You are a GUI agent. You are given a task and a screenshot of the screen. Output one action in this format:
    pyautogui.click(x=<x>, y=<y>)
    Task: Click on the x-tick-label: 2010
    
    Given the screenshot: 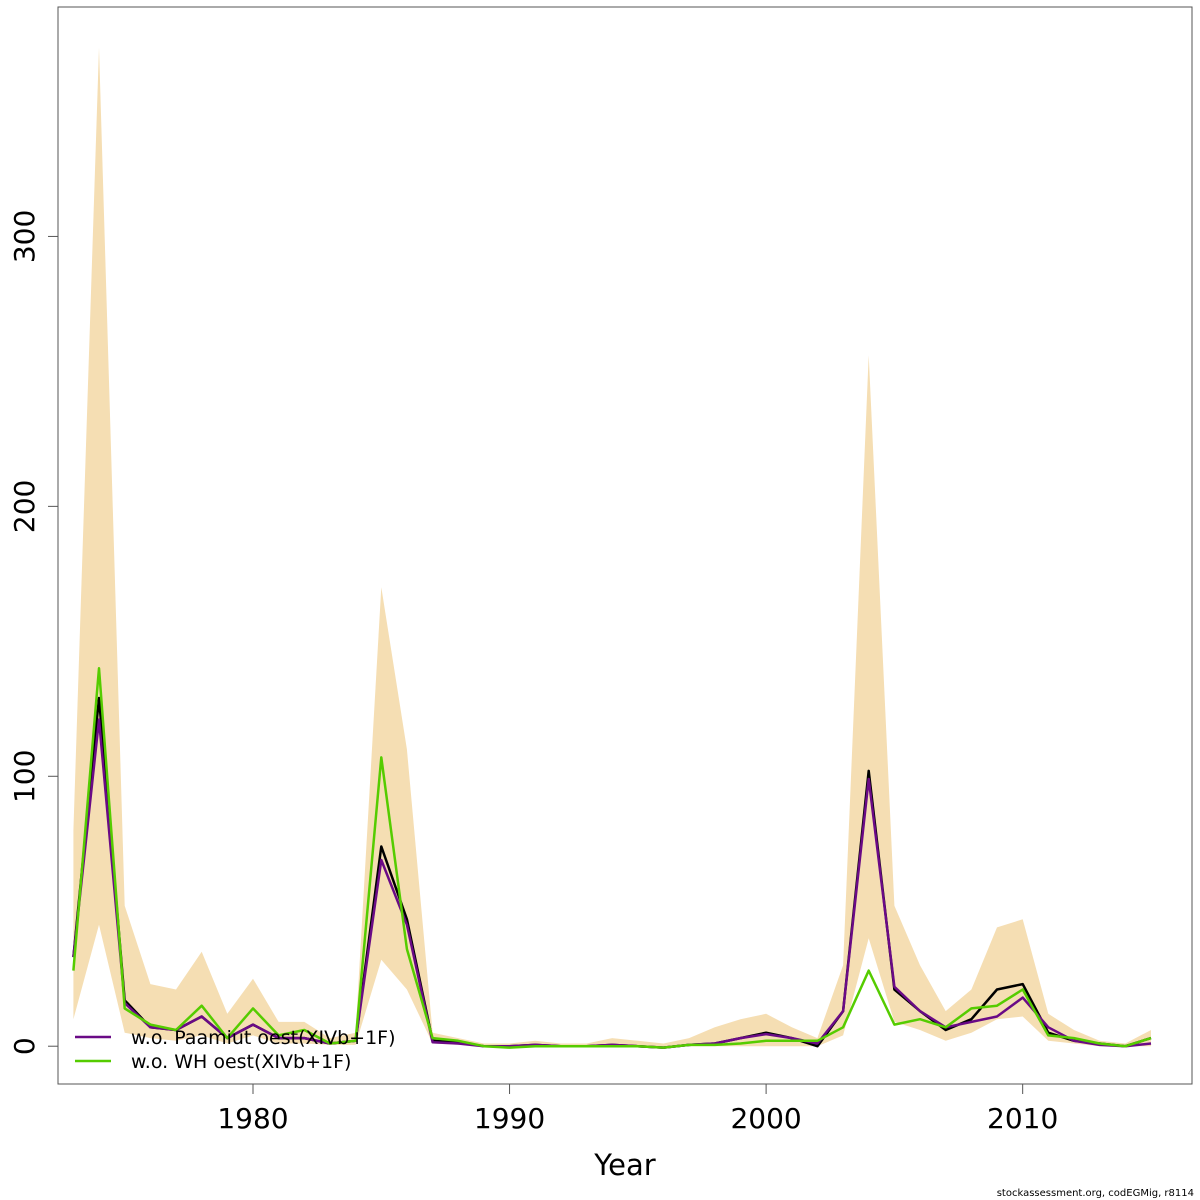 What is the action you would take?
    pyautogui.click(x=1022, y=1118)
    